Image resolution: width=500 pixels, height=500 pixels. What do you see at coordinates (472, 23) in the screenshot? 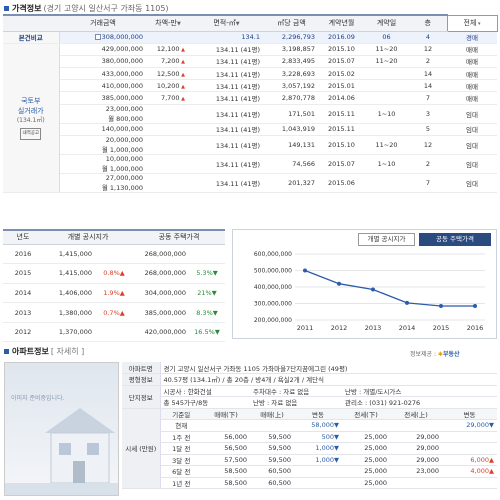
I see `type-filter-select: 전체 ▾` at bounding box center [472, 23].